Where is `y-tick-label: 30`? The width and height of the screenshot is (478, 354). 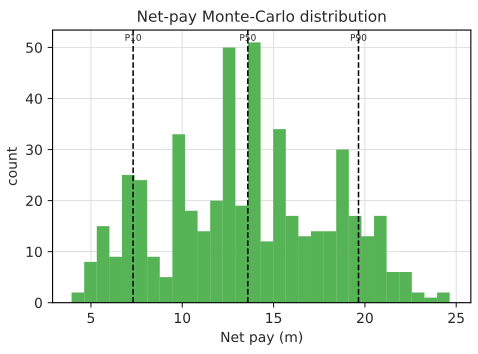 y-tick-label: 30 is located at coordinates (34, 150).